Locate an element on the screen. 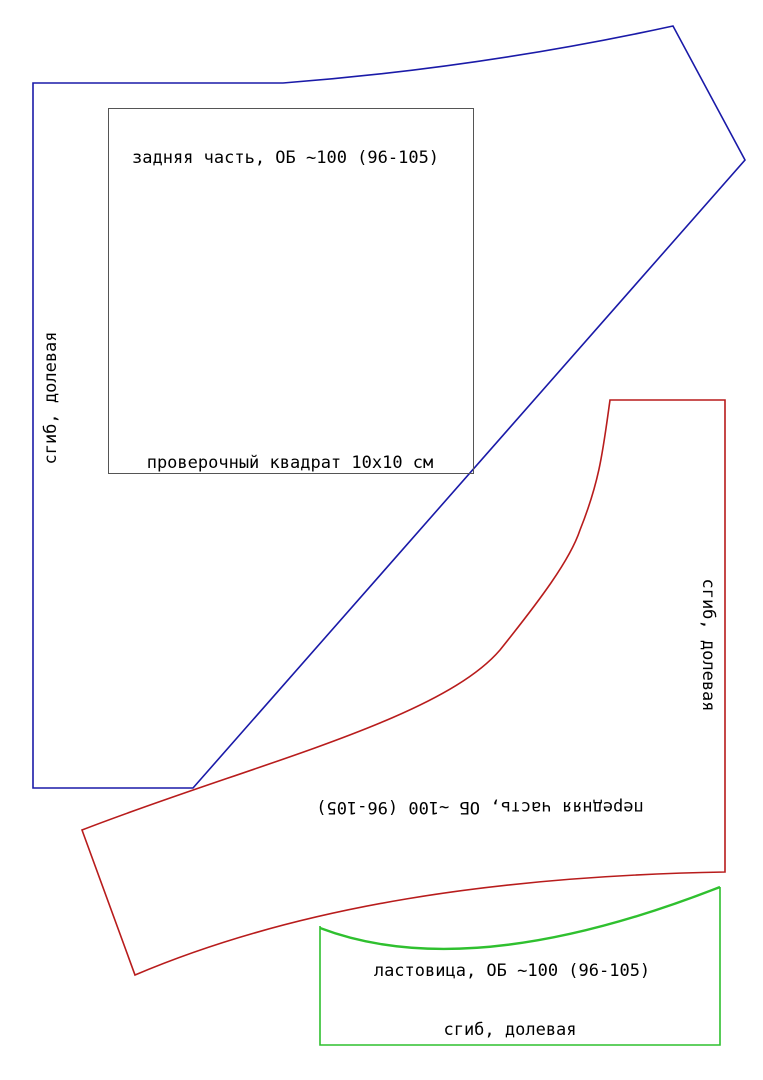 This screenshot has width=763, height=1080. gusset-outline is located at coordinates (520, 966).